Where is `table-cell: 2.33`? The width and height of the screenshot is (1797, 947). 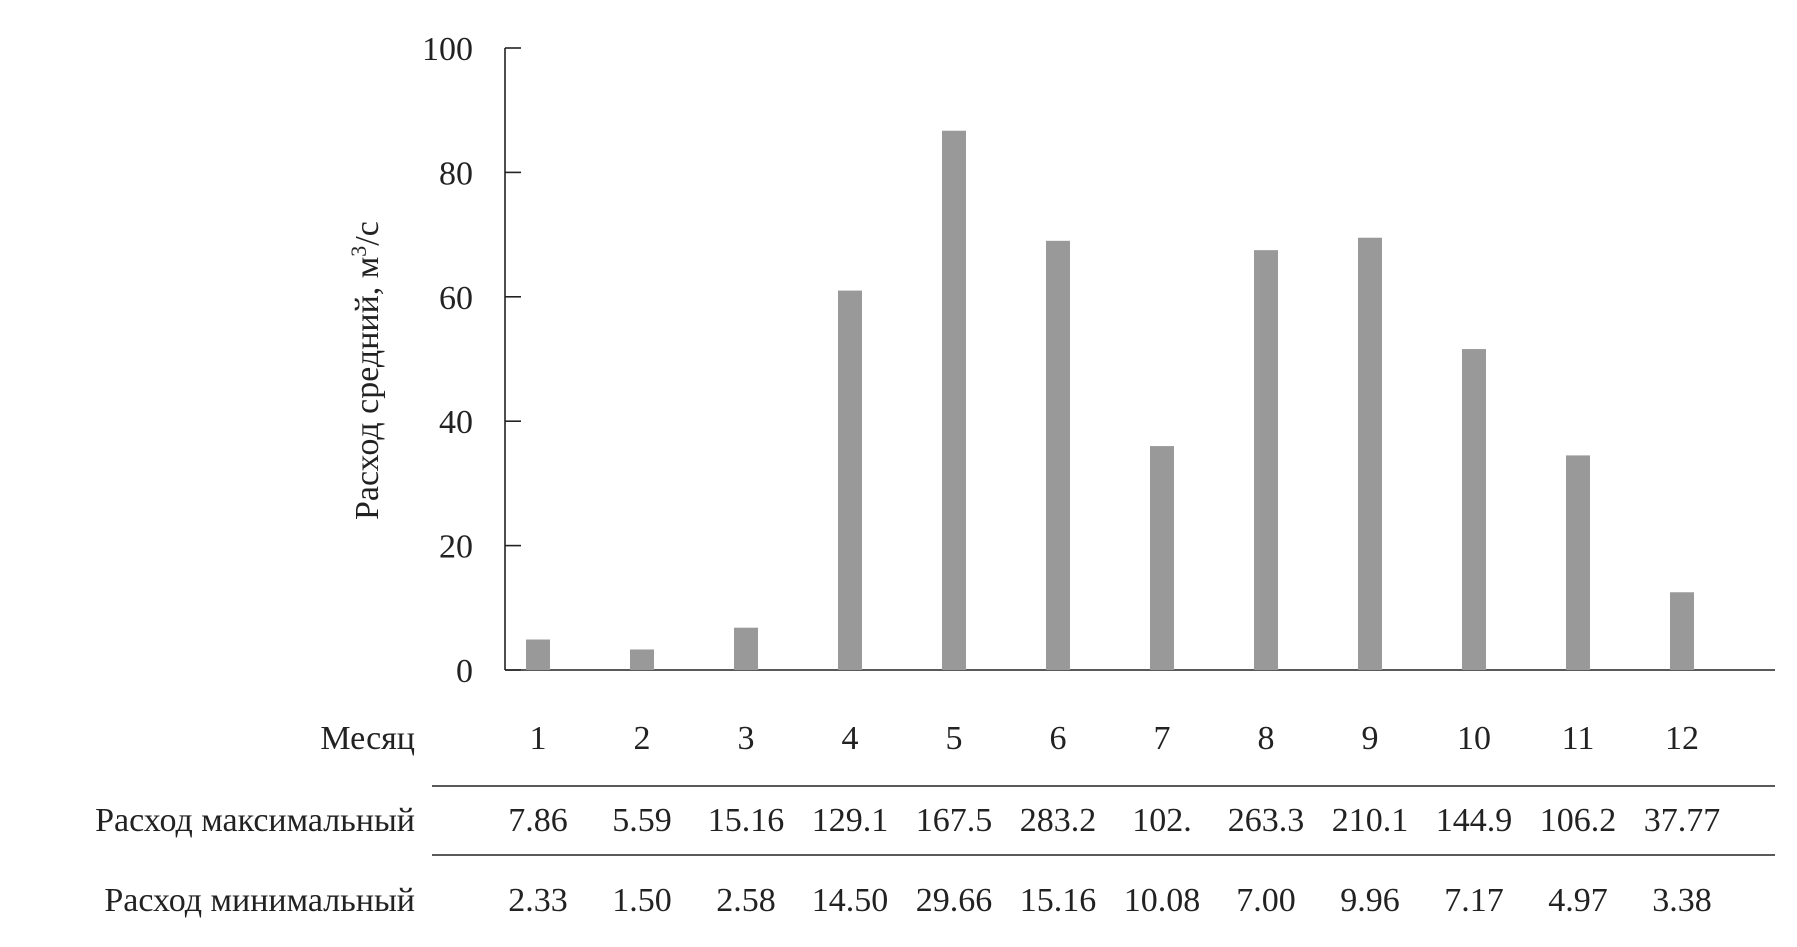 table-cell: 2.33 is located at coordinates (538, 900).